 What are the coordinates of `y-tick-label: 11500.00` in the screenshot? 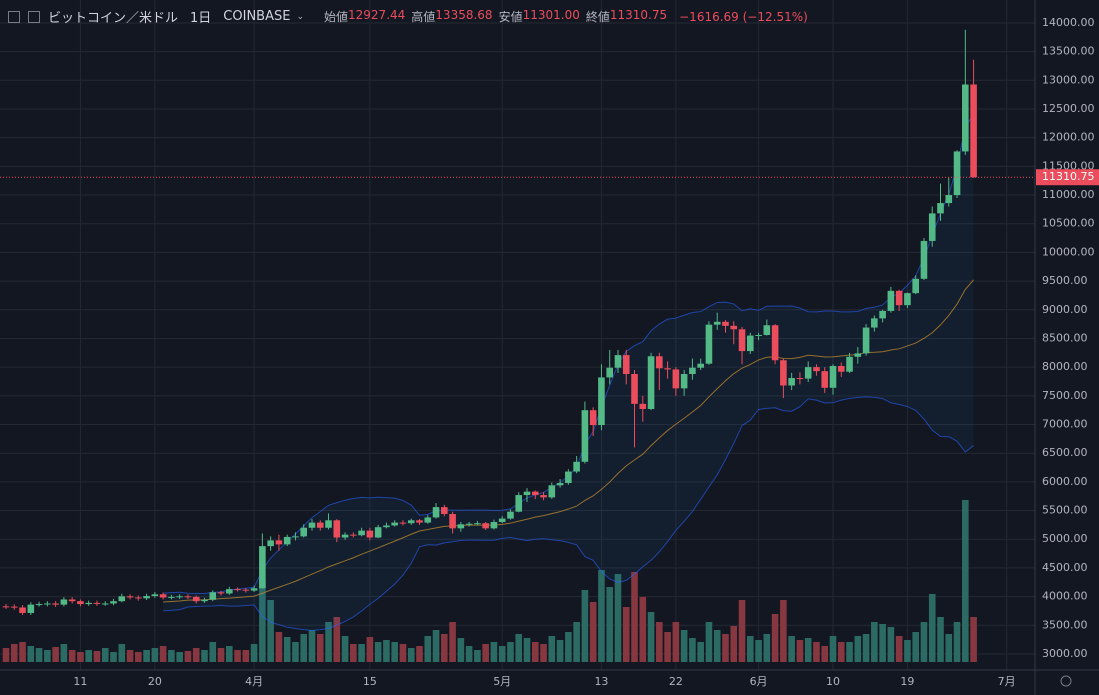 It's located at (1068, 165).